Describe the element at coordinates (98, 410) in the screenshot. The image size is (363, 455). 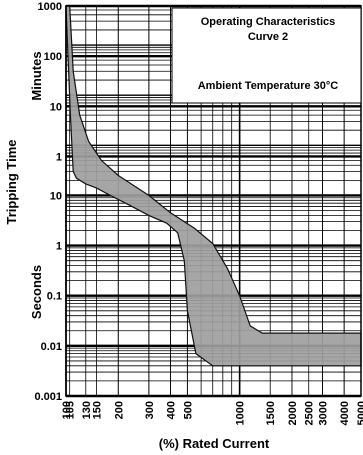
I see `x-tick-label: 150` at that location.